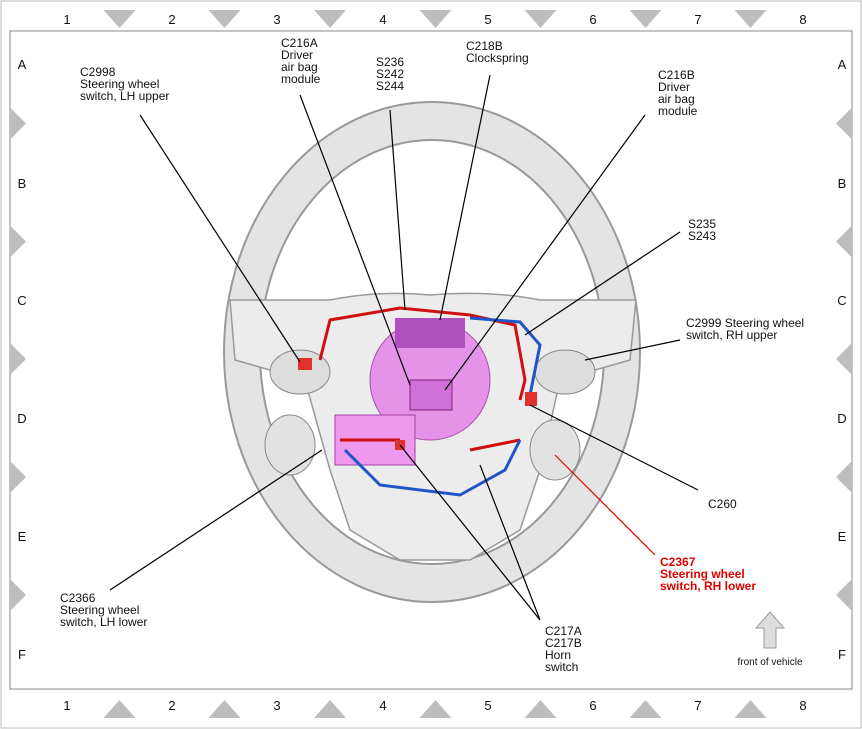 The height and width of the screenshot is (729, 862). Describe the element at coordinates (390, 86) in the screenshot. I see `callout-line: S244` at that location.